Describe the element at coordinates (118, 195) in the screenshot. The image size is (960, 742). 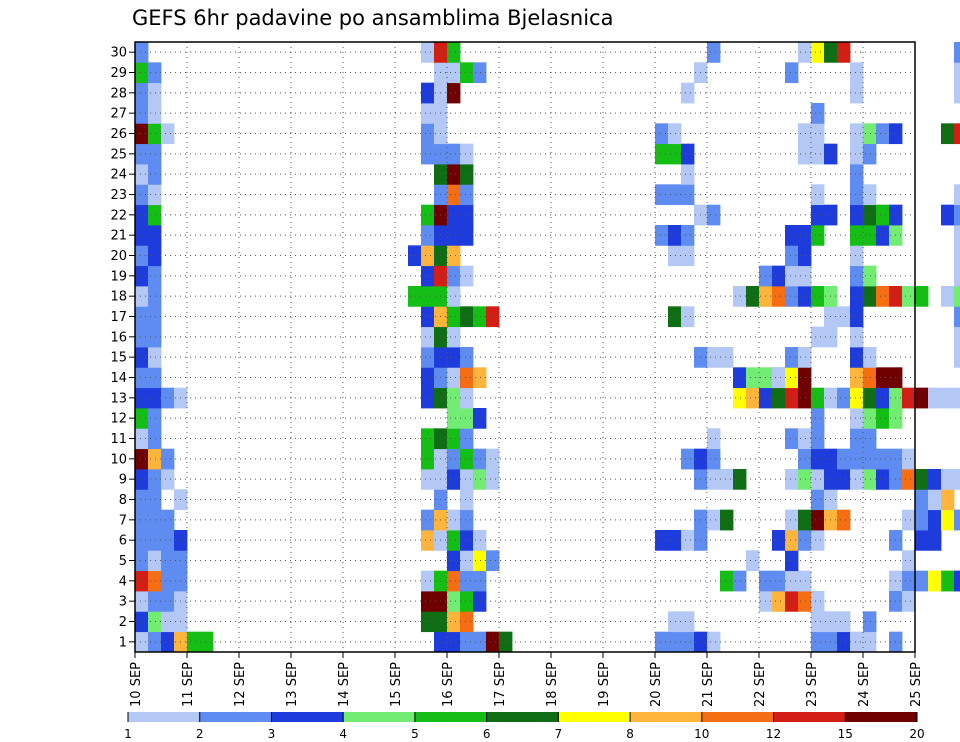
I see `y-tick-label: 23` at that location.